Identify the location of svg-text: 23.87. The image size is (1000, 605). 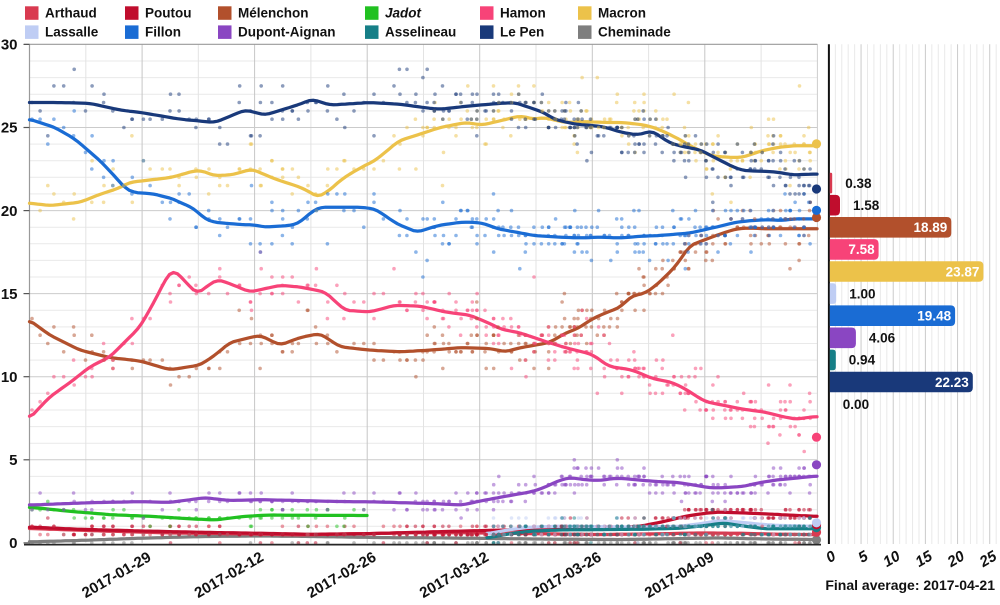
(963, 271).